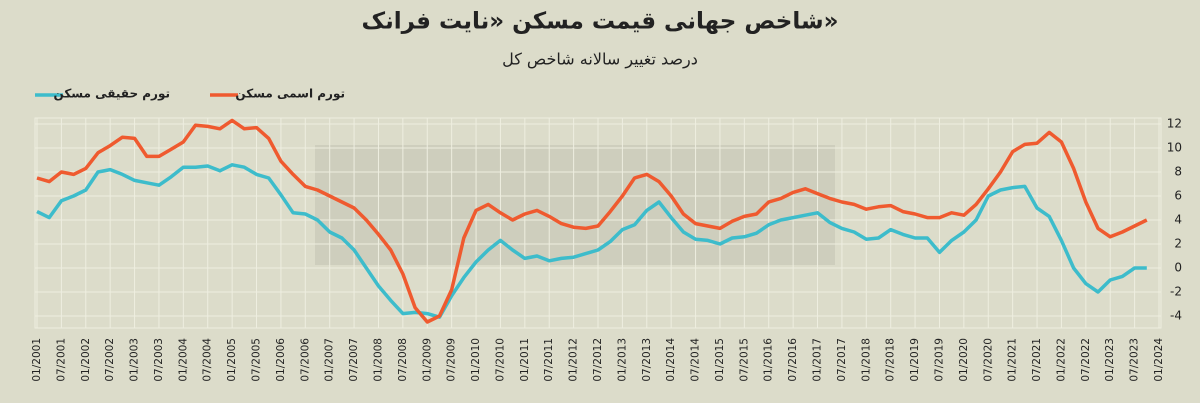  I want to click on x-tick-label: 07/2006, so click(305, 360).